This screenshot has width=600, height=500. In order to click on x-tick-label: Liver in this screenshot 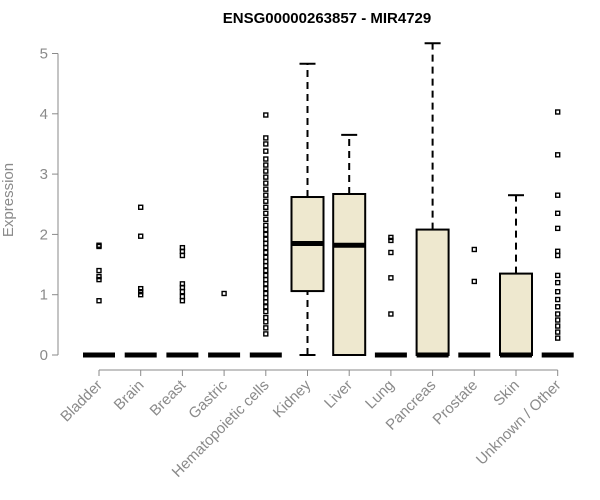, I will do `click(338, 394)`.